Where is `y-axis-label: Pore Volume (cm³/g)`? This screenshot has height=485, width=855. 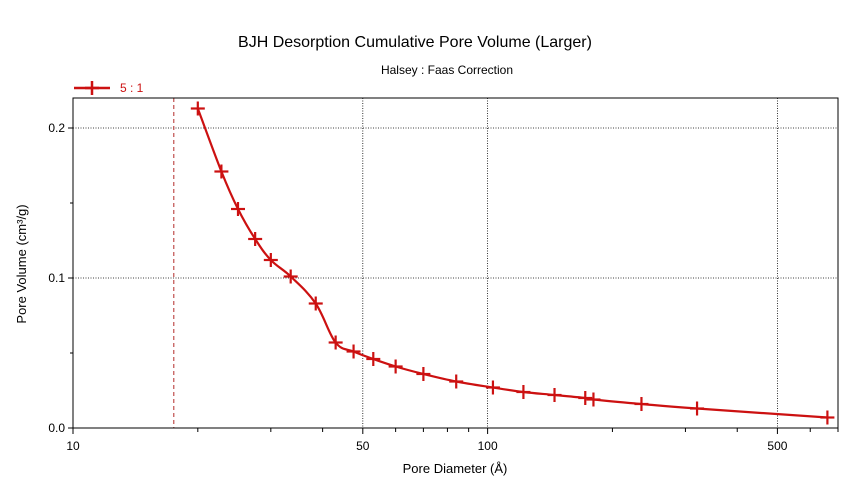 y-axis-label: Pore Volume (cm³/g) is located at coordinates (21, 263).